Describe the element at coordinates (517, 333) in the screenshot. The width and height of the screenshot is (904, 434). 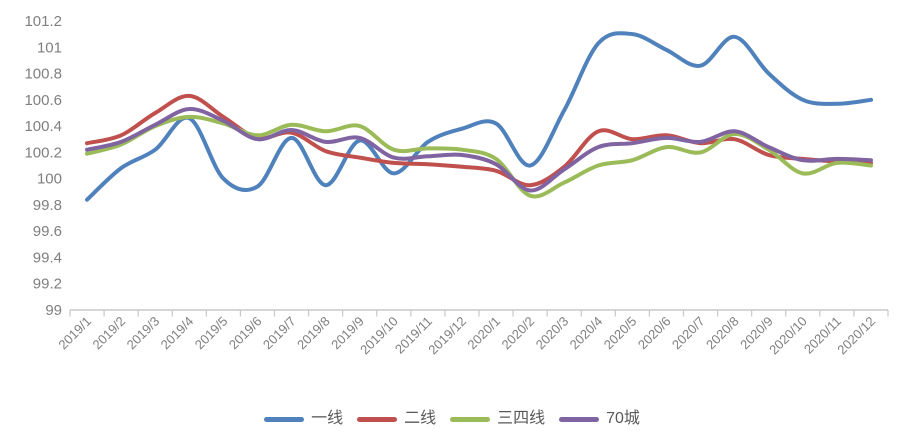
I see `x-axis-tick-label: 2020/2` at that location.